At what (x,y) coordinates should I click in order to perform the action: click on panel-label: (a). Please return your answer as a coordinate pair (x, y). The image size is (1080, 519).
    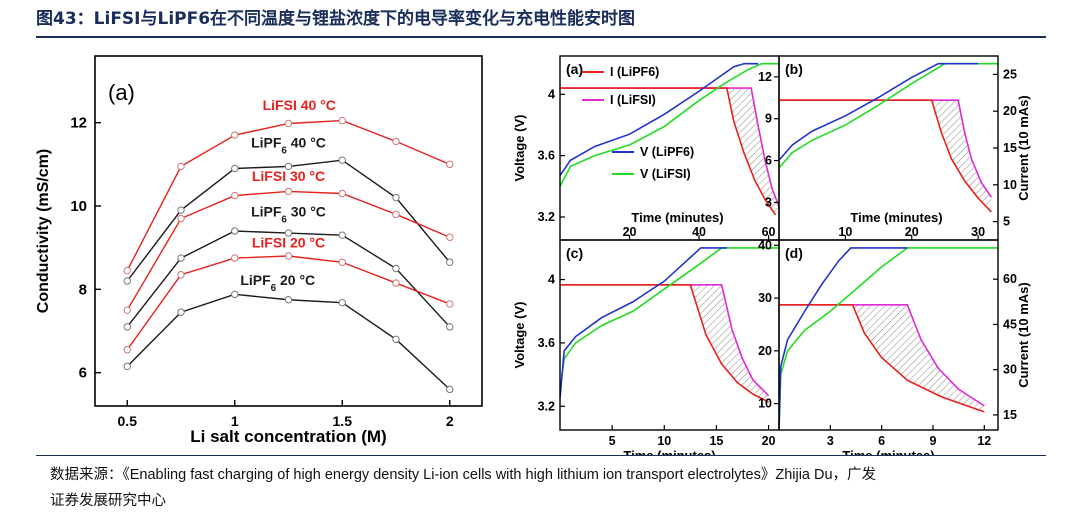
    Looking at the image, I should click on (574, 69).